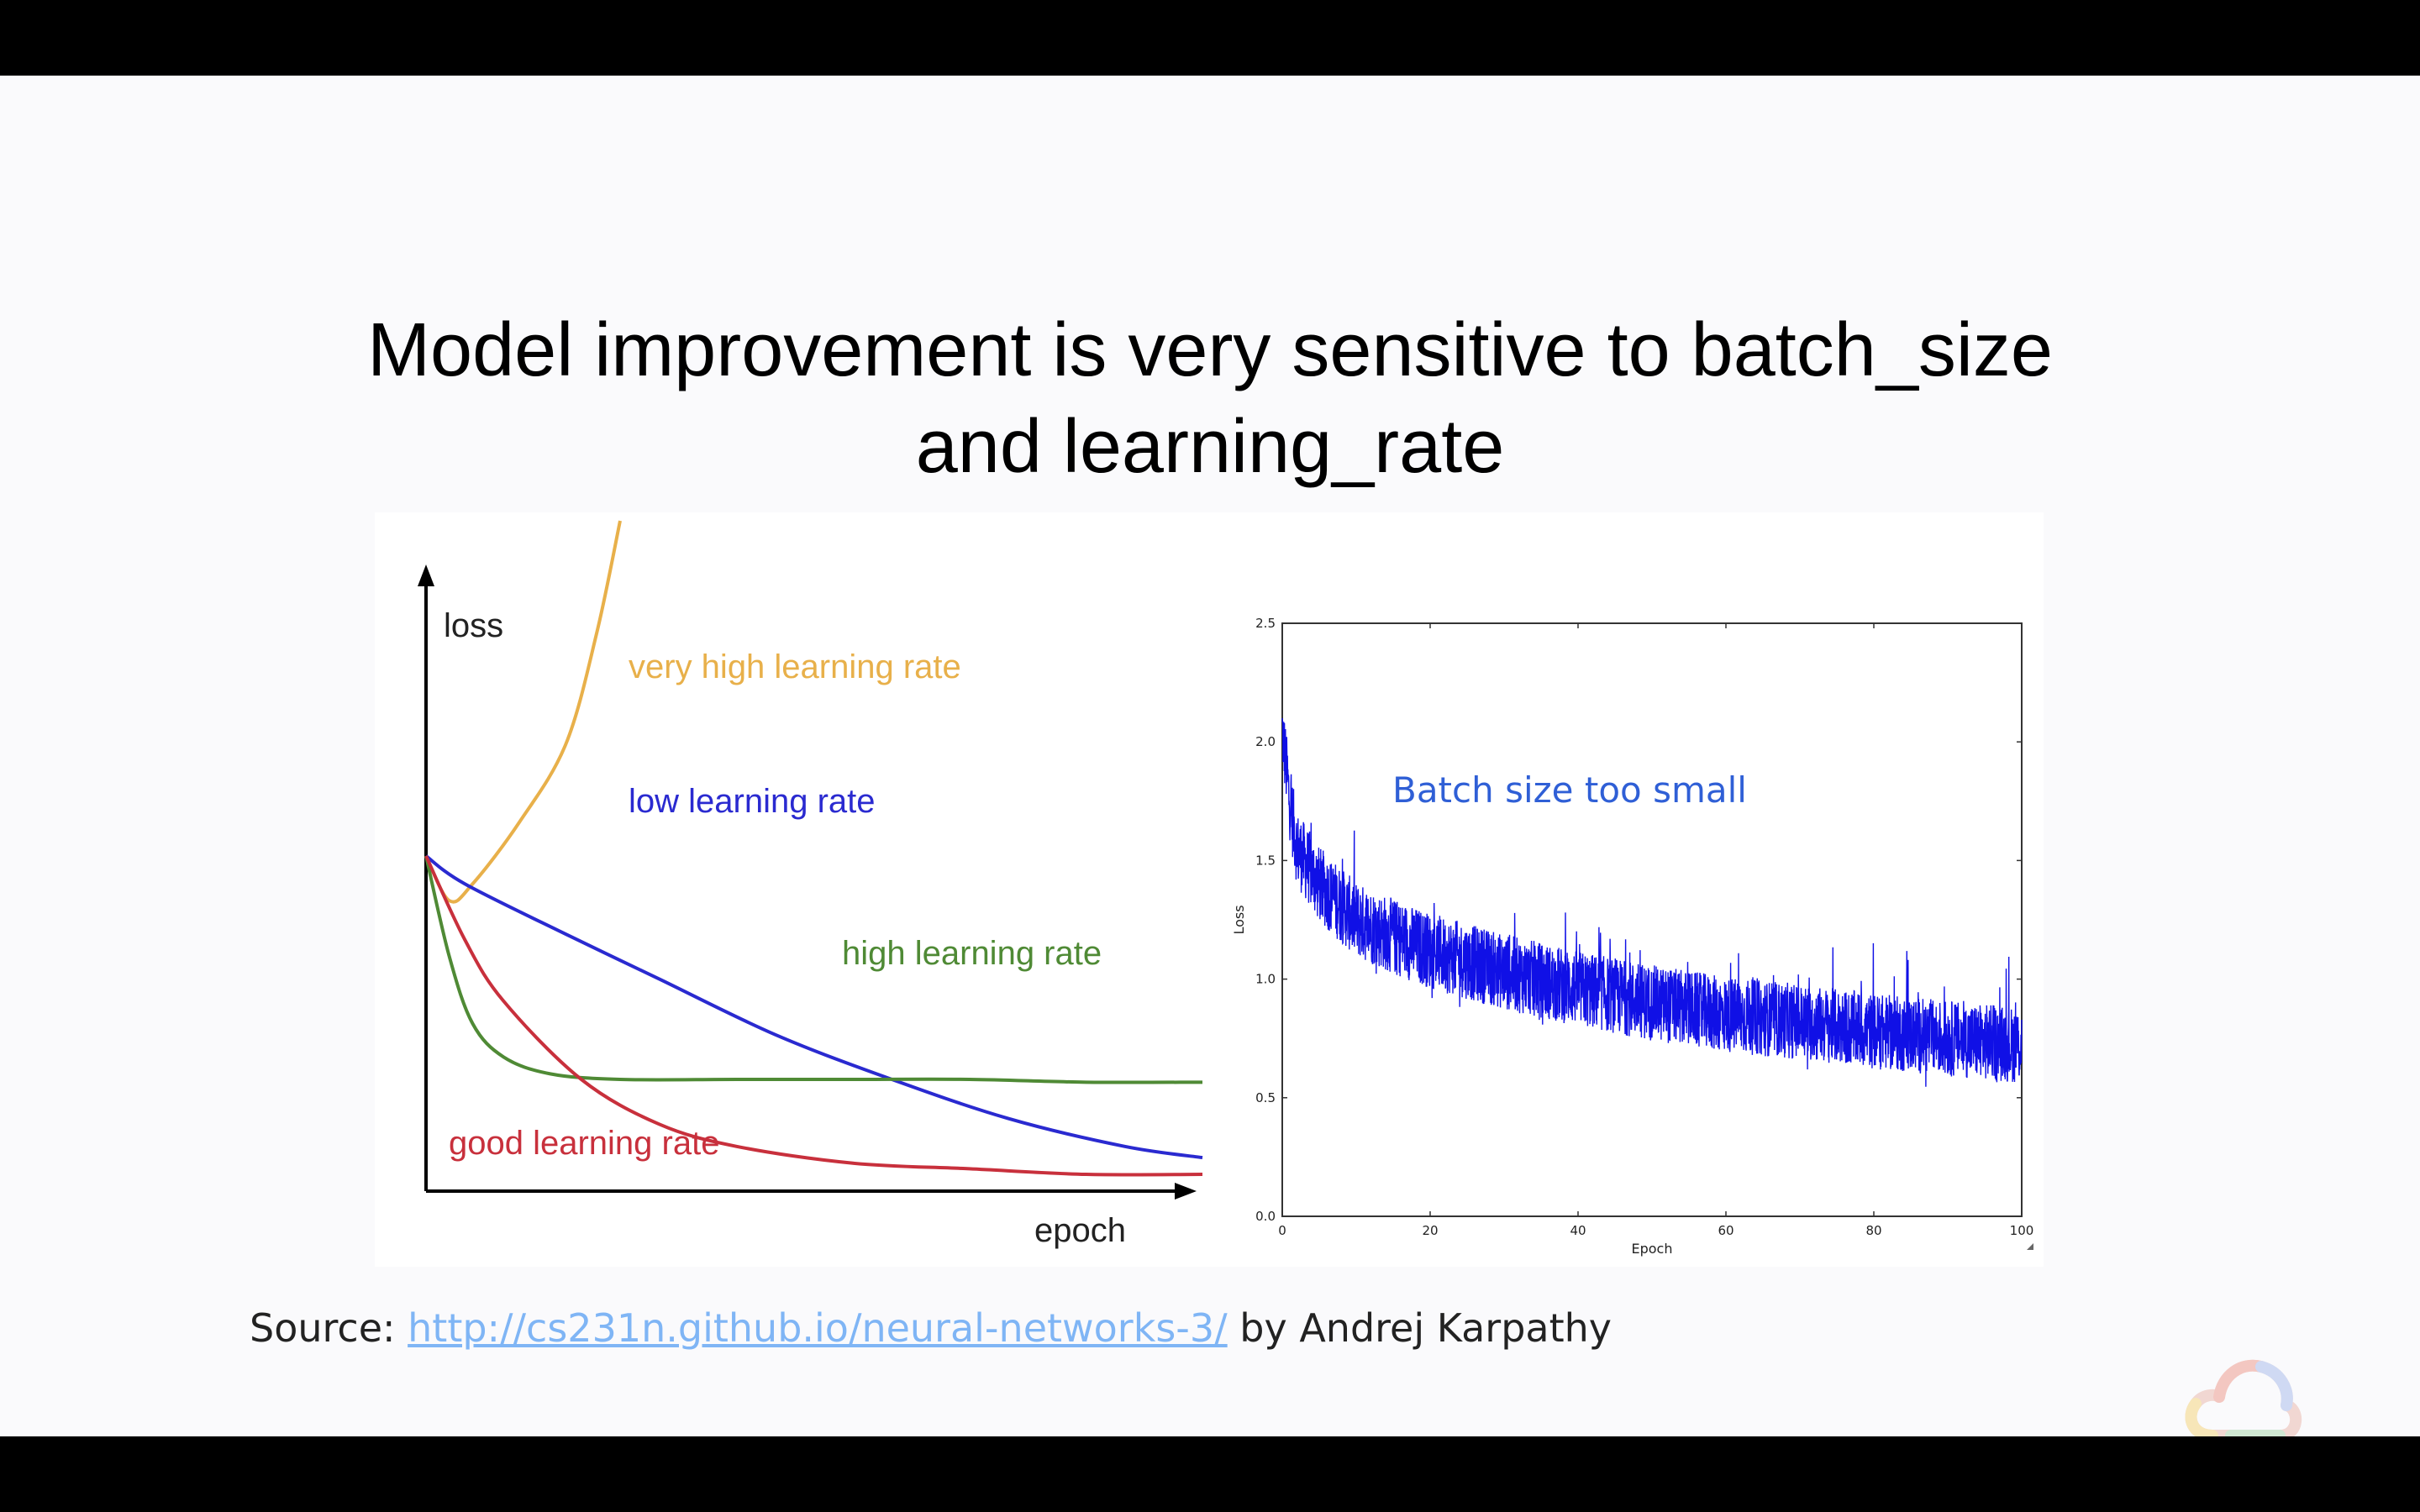 The width and height of the screenshot is (2420, 1512). I want to click on series-label-very-high: very high learning rate, so click(795, 666).